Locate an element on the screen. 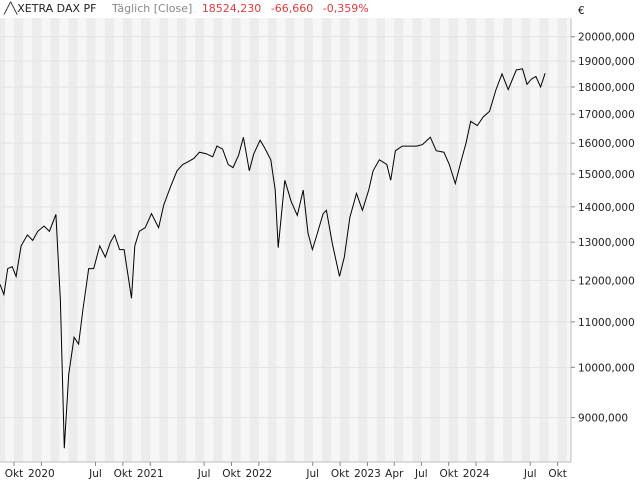 The image size is (640, 480). x-tick-label: 2020 is located at coordinates (41, 474).